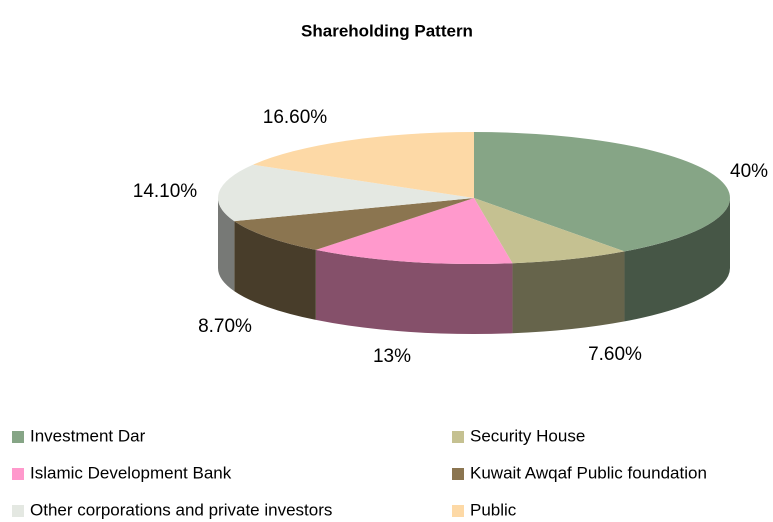 This screenshot has height=522, width=773. Describe the element at coordinates (392, 356) in the screenshot. I see `data-label: 13%` at that location.